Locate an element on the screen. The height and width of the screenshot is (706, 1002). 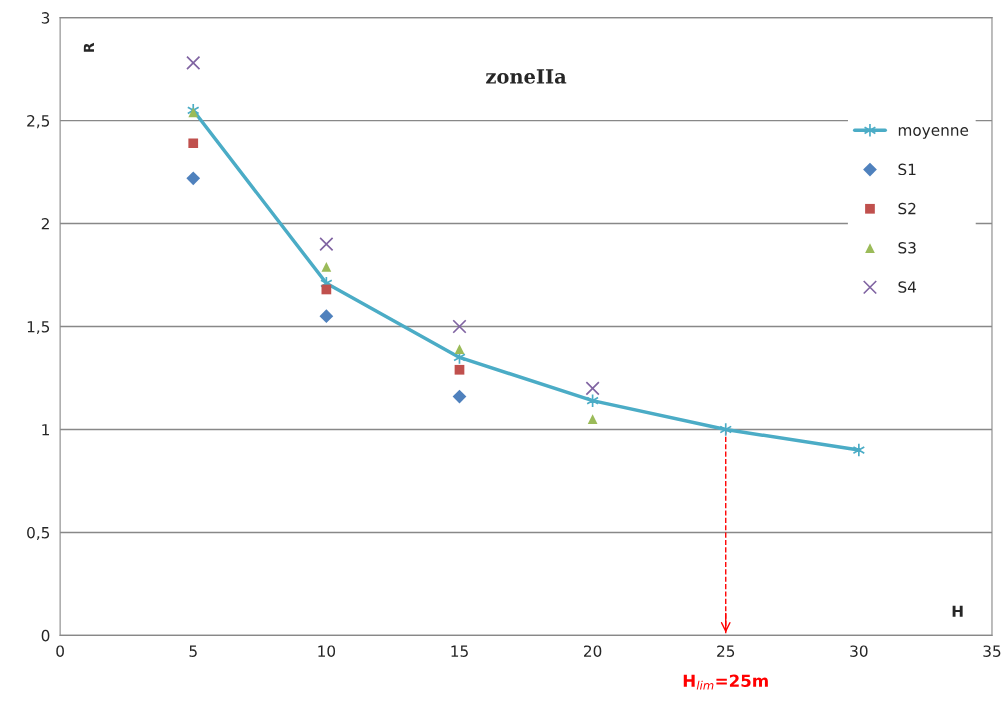
x-axis-title: H is located at coordinates (957, 611).